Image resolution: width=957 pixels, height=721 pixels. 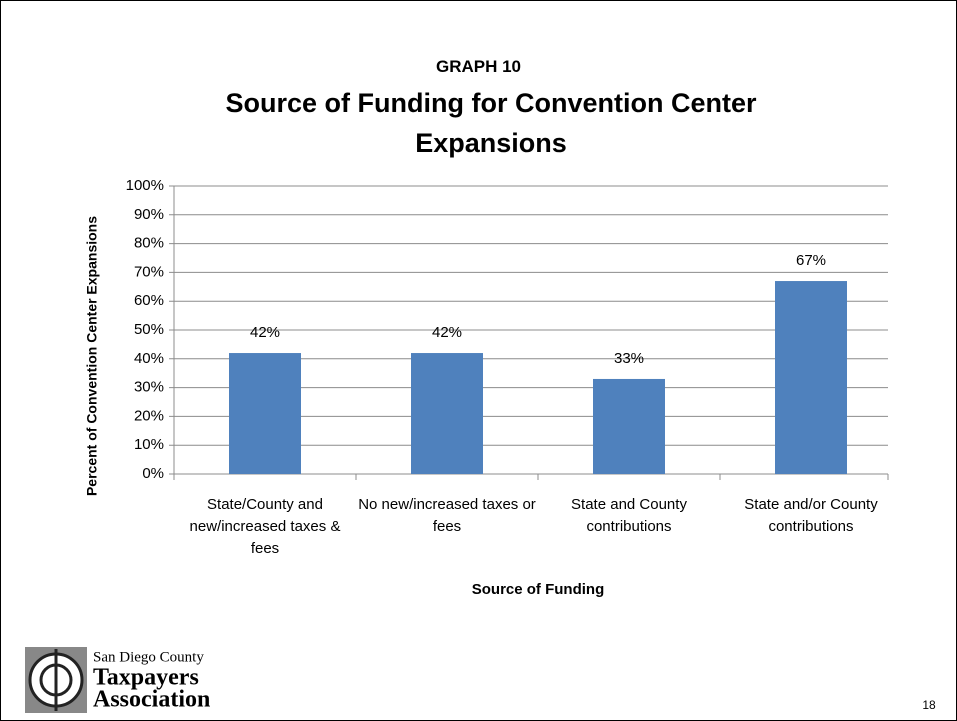 What do you see at coordinates (148, 657) in the screenshot?
I see `logo-text: San Diego County` at bounding box center [148, 657].